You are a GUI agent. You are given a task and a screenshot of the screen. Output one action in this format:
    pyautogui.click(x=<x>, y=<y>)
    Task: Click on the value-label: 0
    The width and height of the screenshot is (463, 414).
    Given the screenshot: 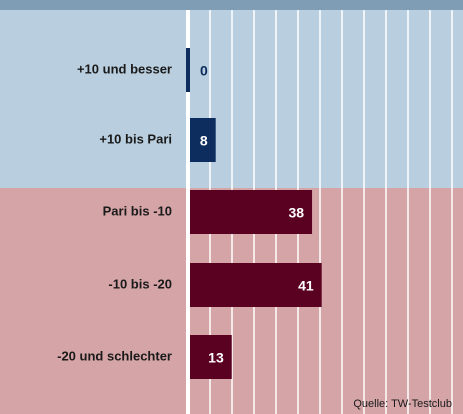 What is the action you would take?
    pyautogui.click(x=204, y=71)
    